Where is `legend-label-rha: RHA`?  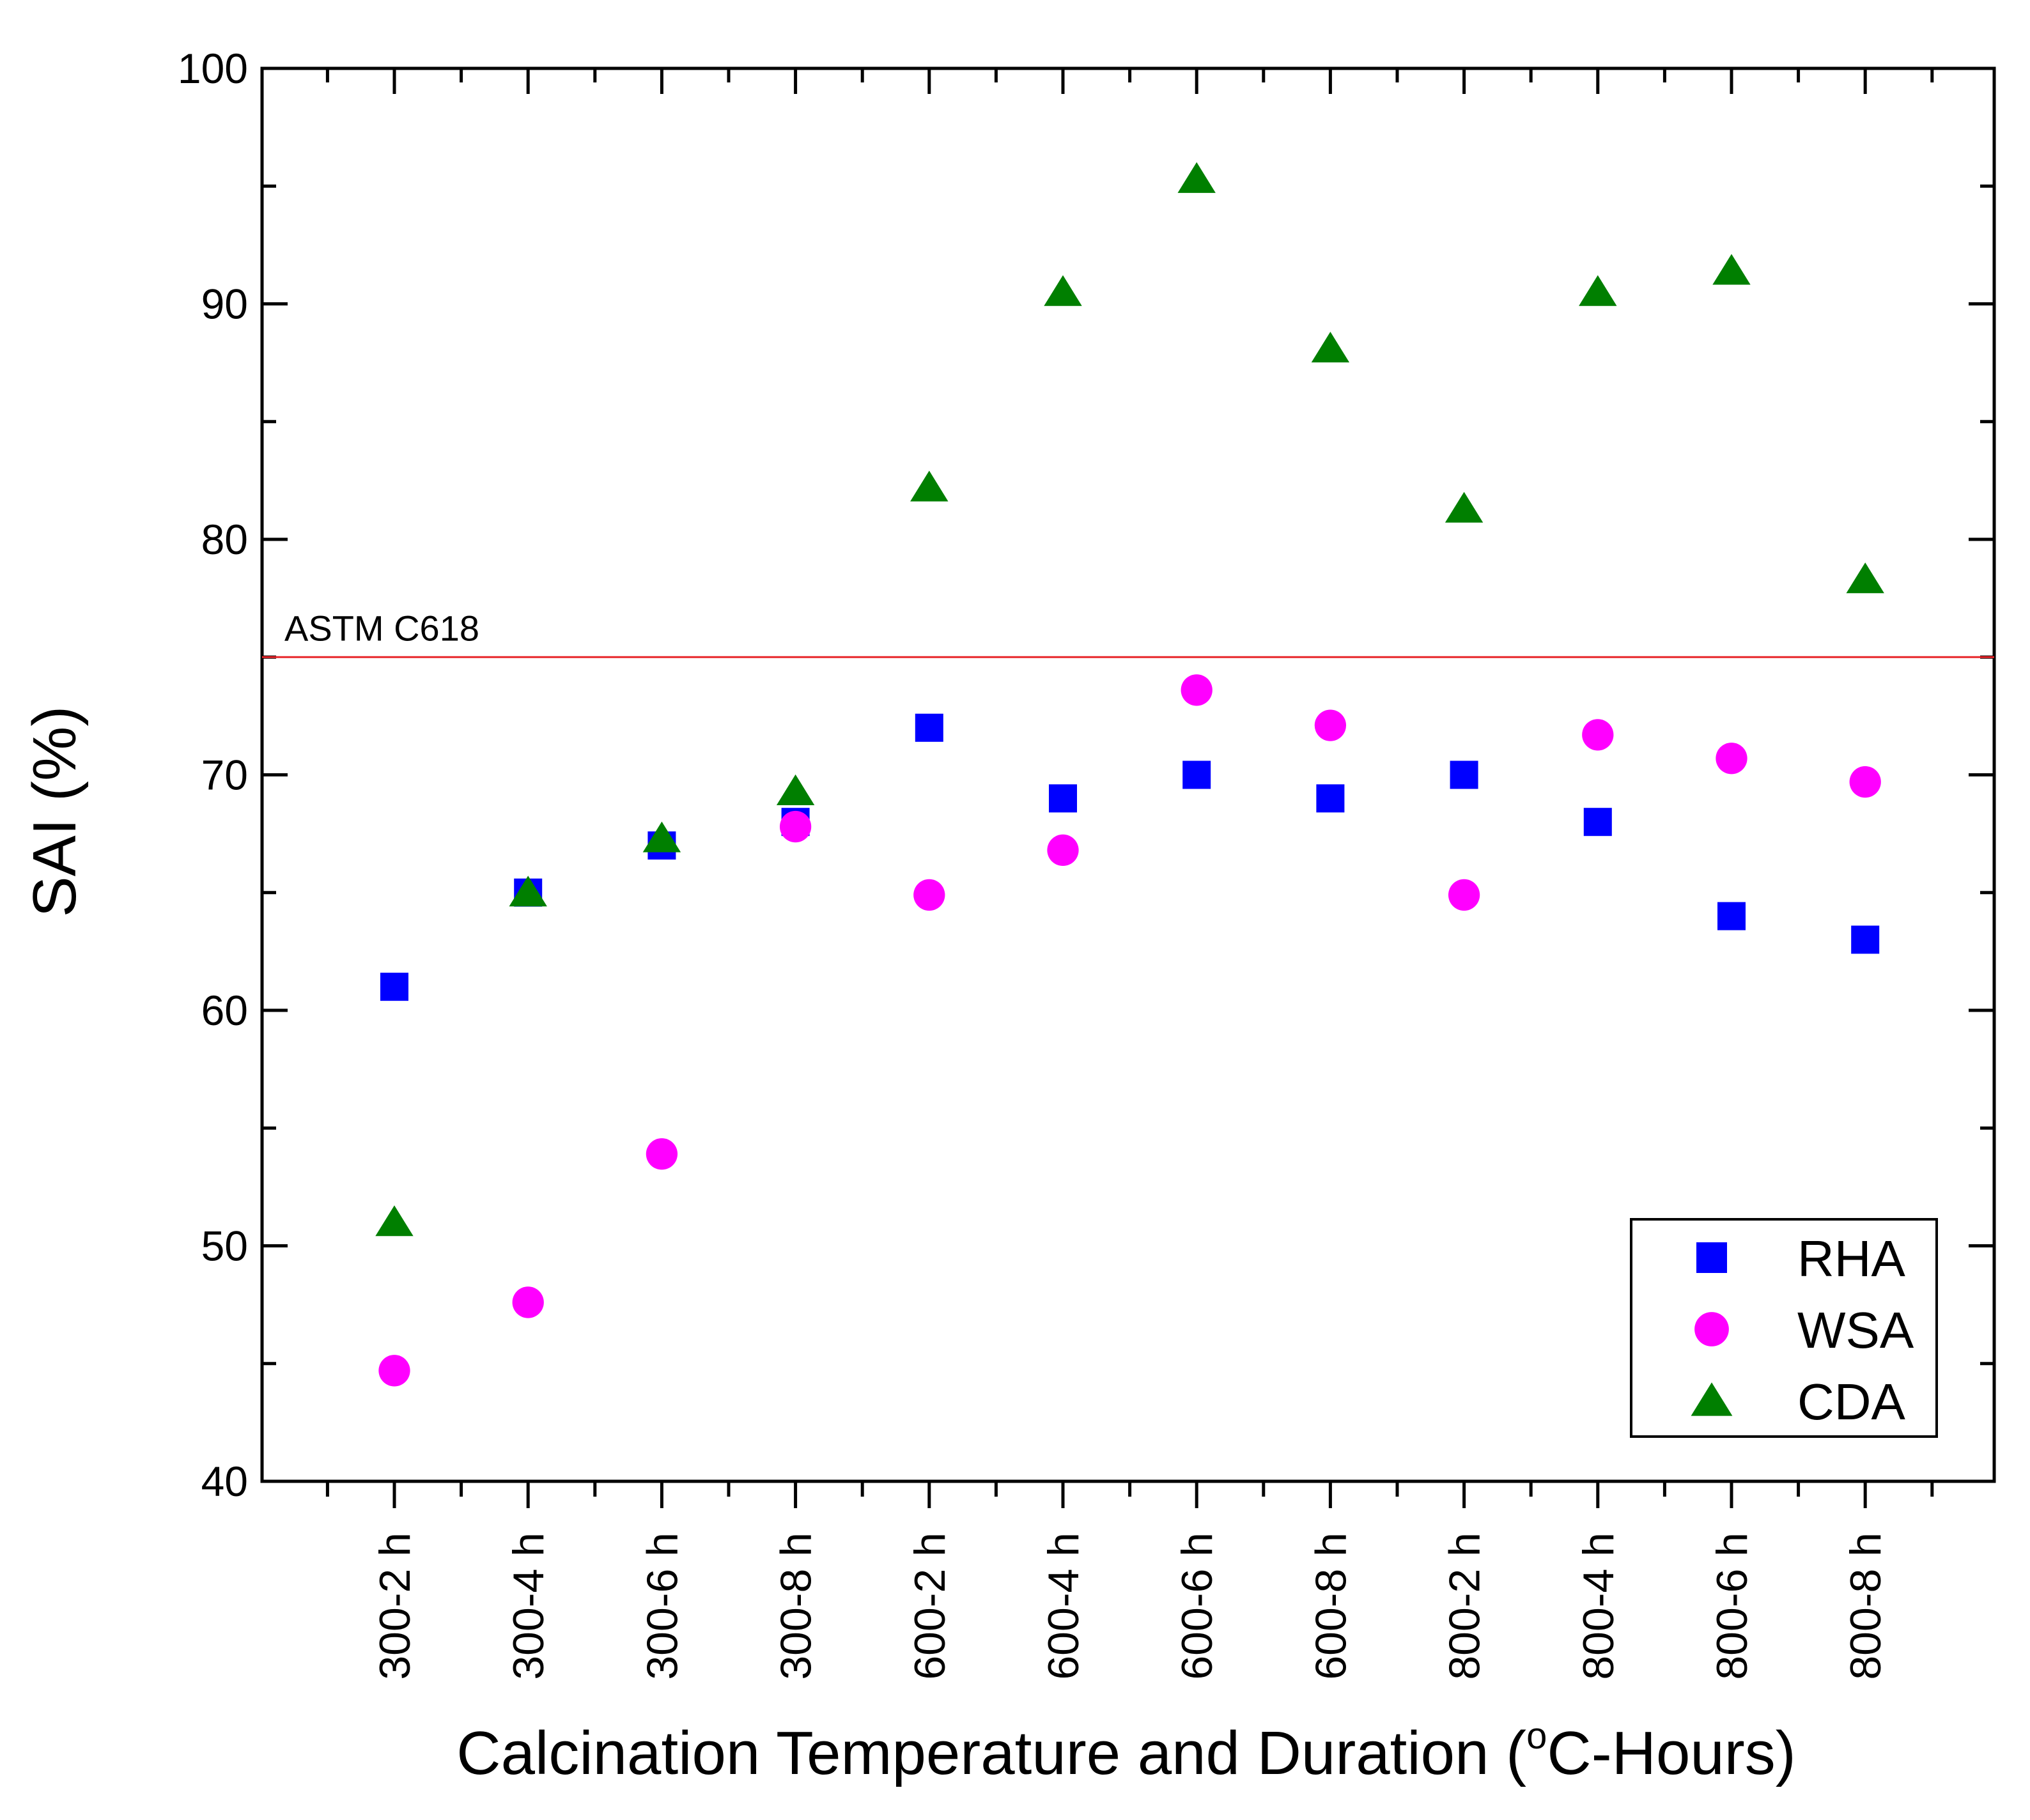 legend-label-rha: RHA is located at coordinates (1851, 1258).